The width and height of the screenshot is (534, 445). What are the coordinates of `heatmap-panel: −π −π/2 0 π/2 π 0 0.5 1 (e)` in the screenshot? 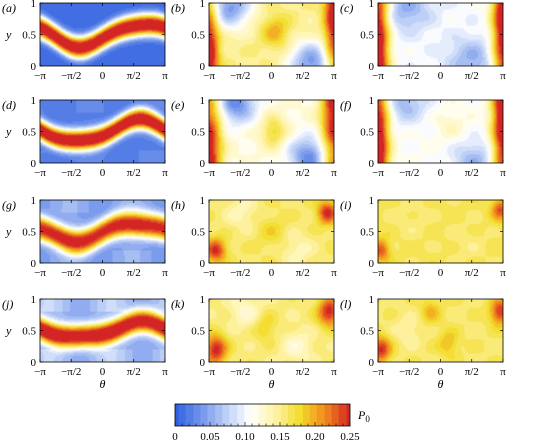 It's located at (254, 137).